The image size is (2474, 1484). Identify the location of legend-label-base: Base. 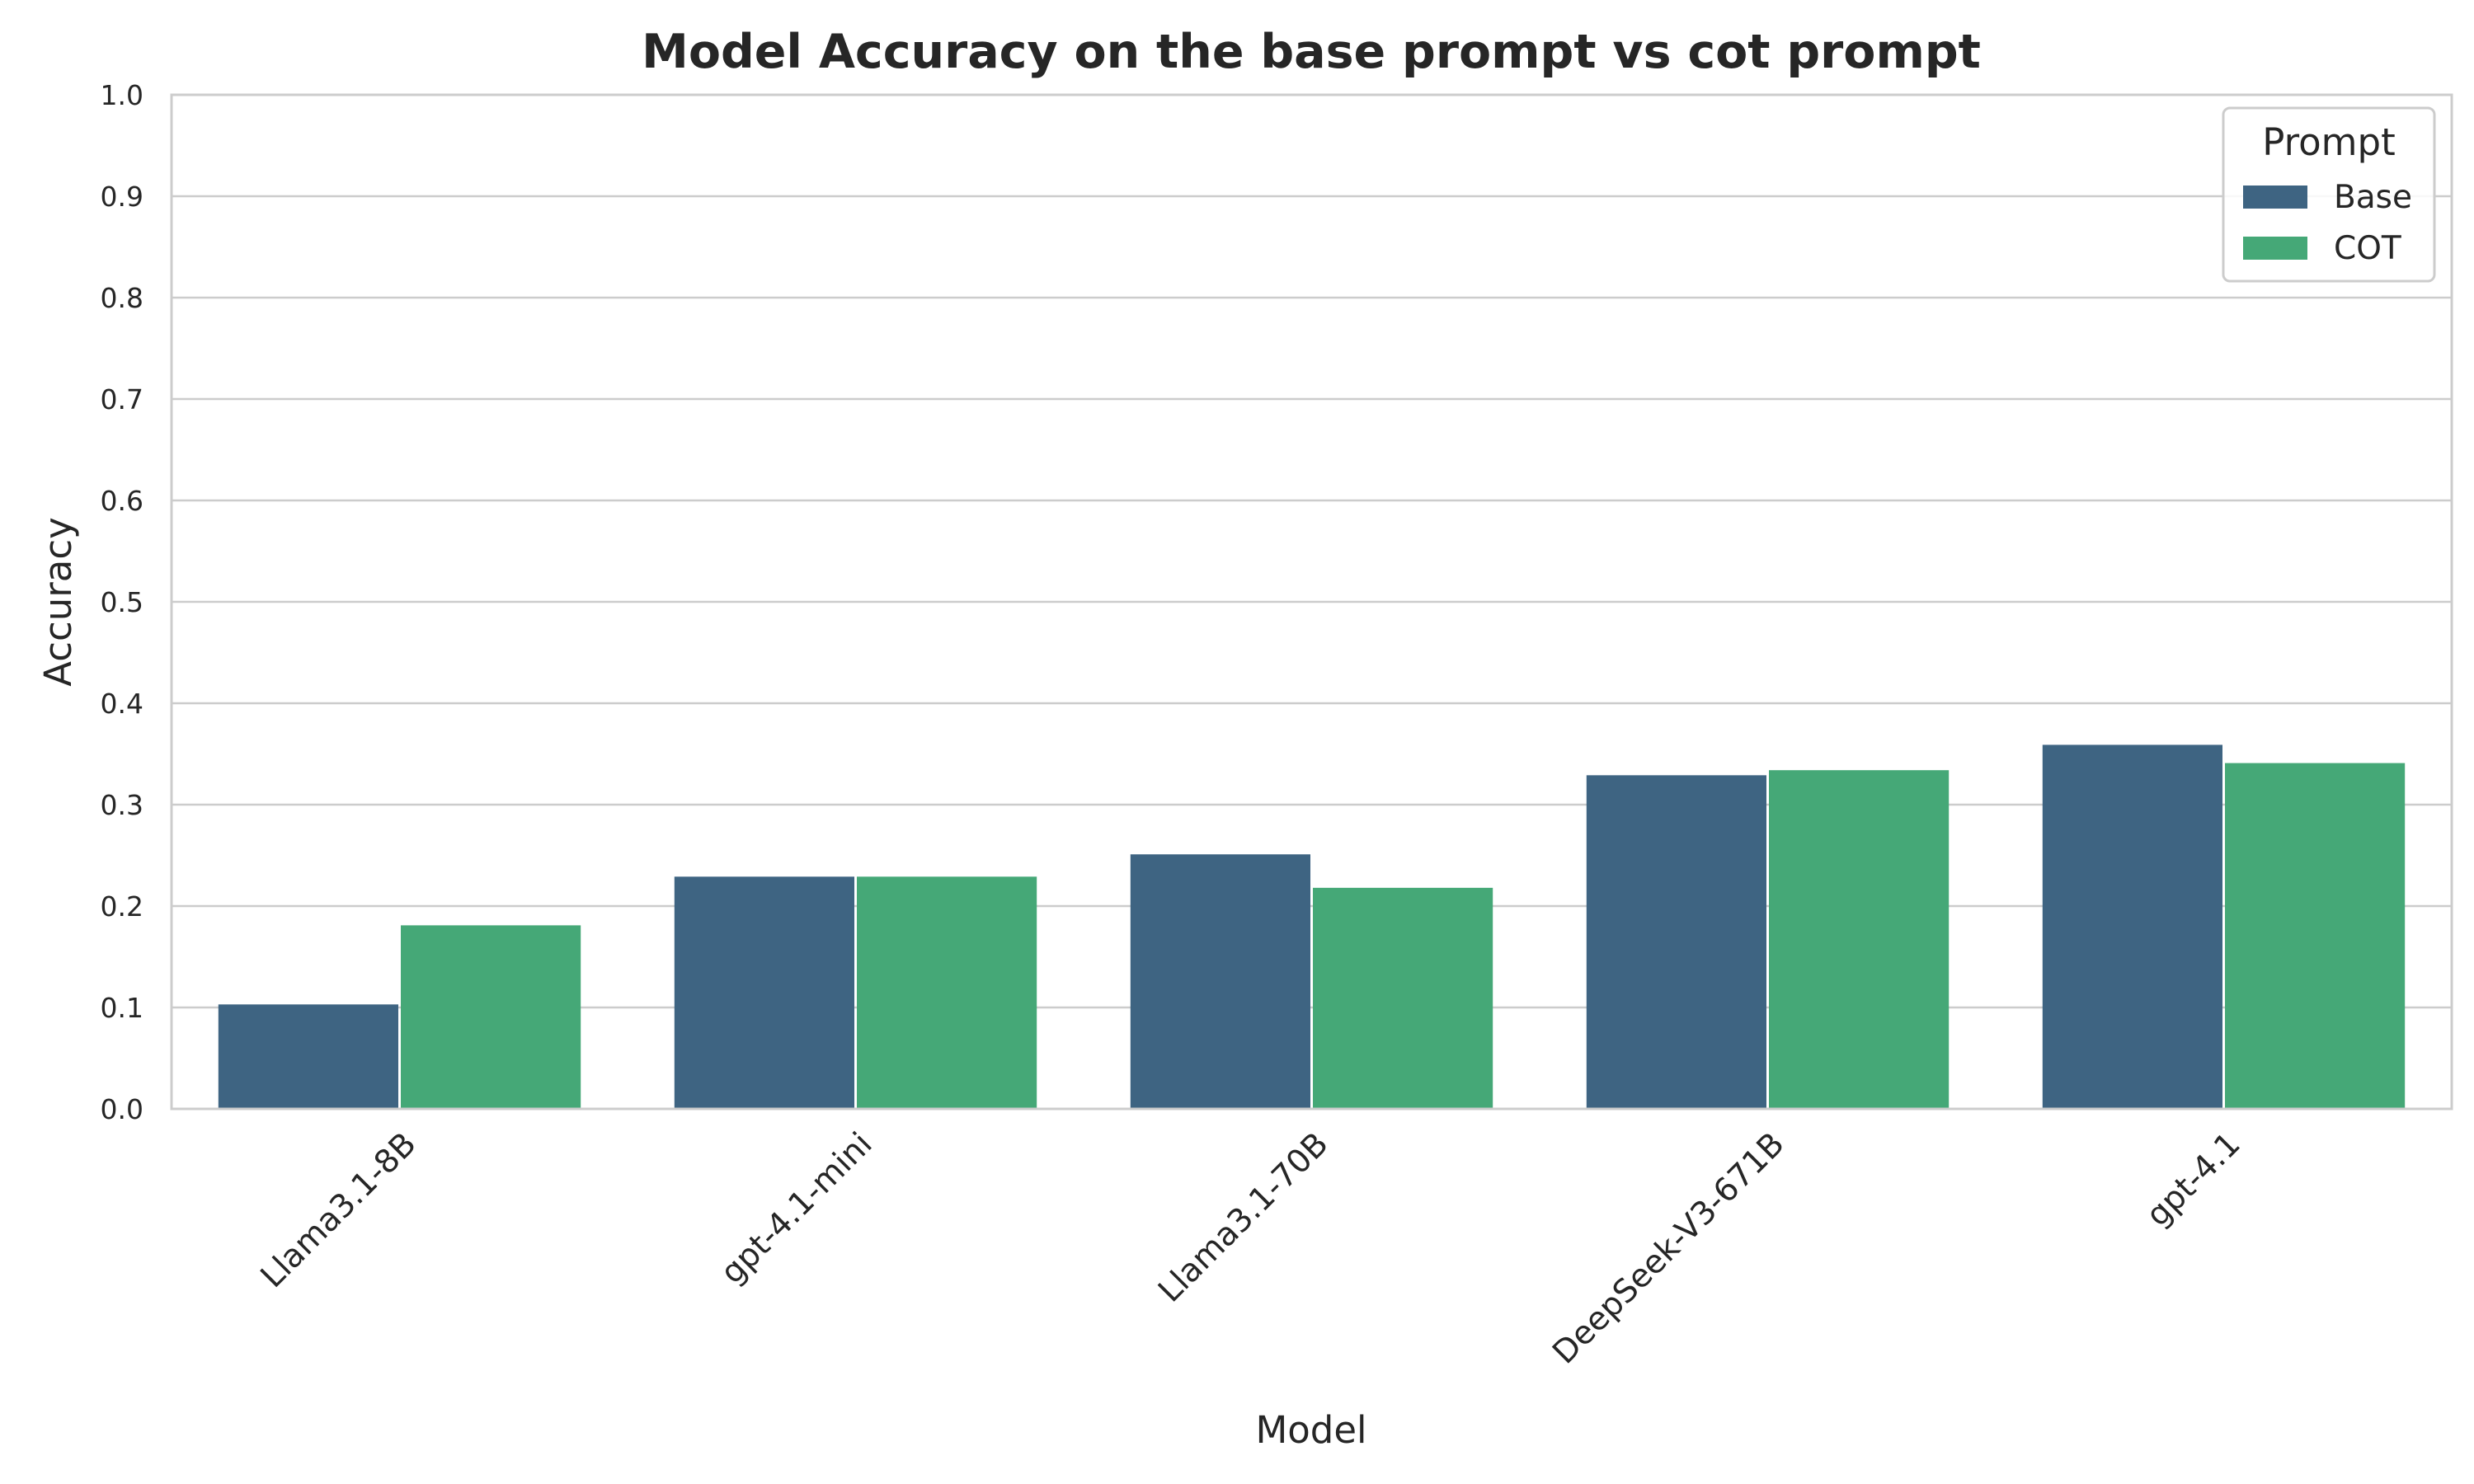
(2373, 197).